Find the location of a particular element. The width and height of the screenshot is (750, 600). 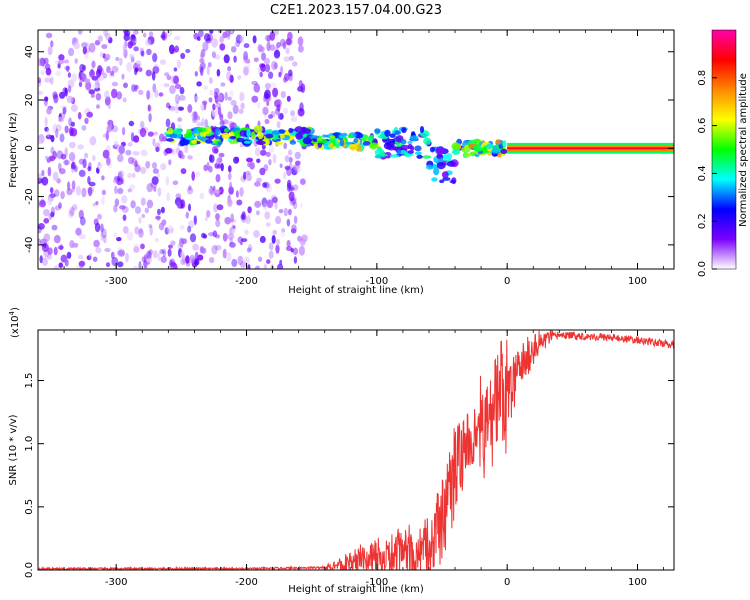

colorbar-gradient is located at coordinates (724, 149).